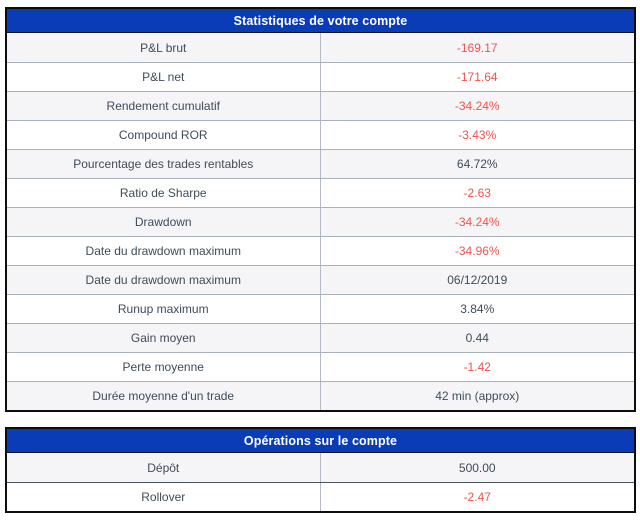 The width and height of the screenshot is (640, 531). I want to click on account-operations-body: Dépôt 500.00 Rollover -2.47, so click(320, 482).